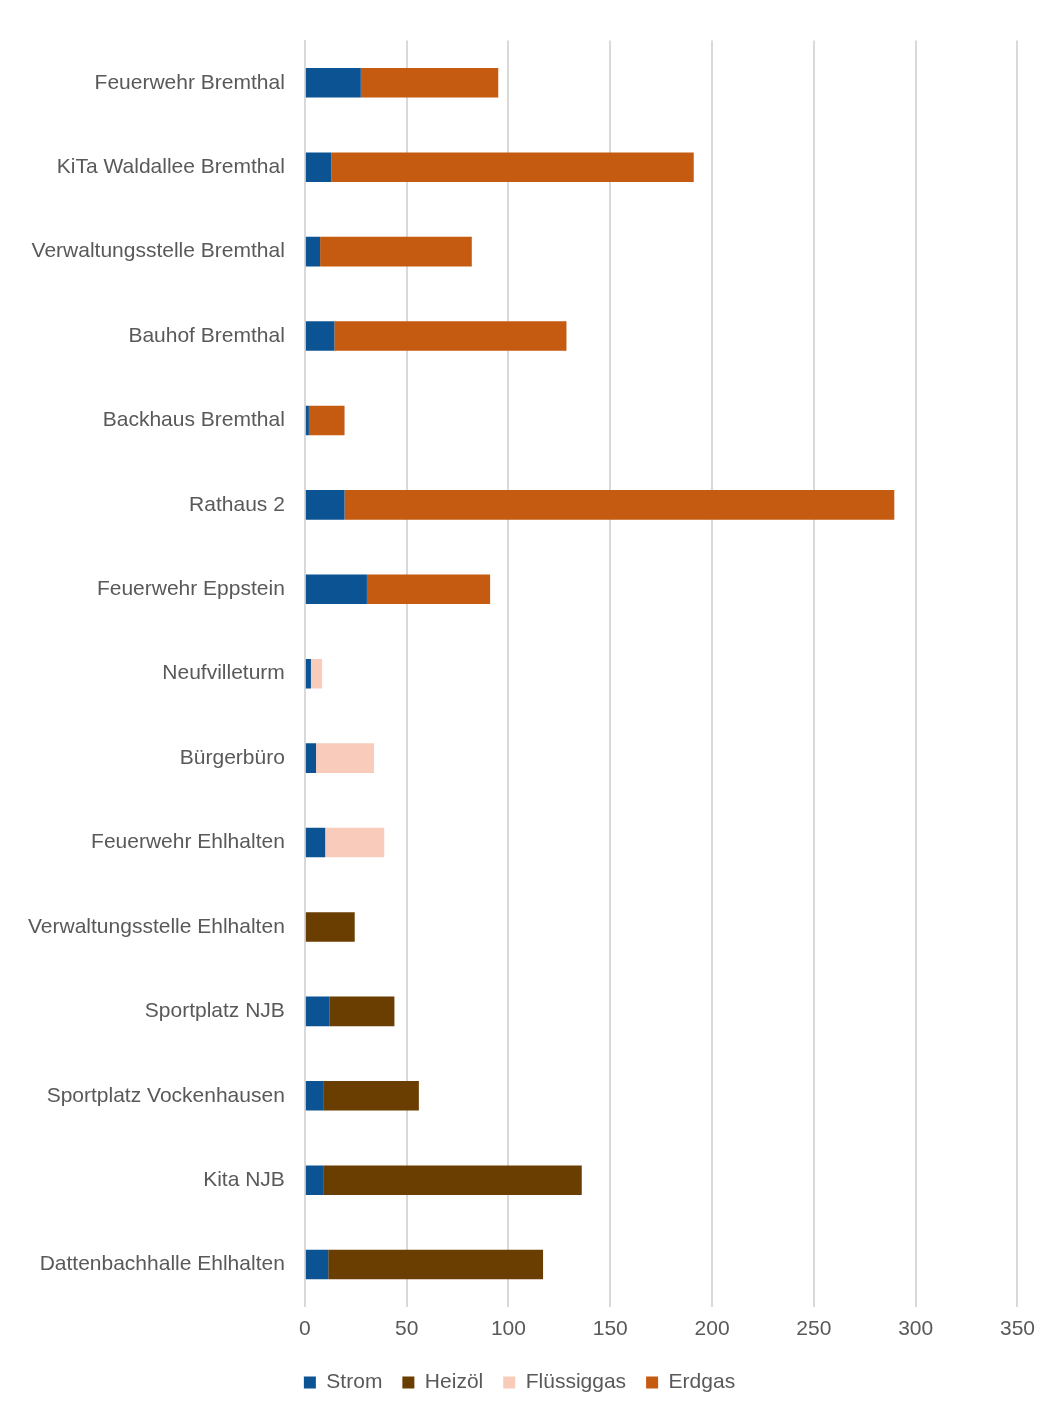 The height and width of the screenshot is (1403, 1053). I want to click on x-tick-label: 300, so click(916, 1328).